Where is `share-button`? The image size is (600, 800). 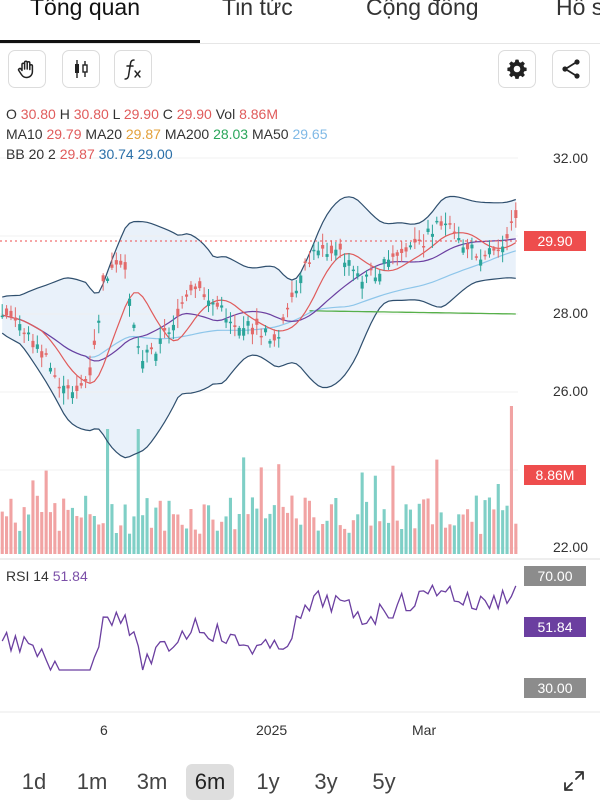
share-button is located at coordinates (571, 69).